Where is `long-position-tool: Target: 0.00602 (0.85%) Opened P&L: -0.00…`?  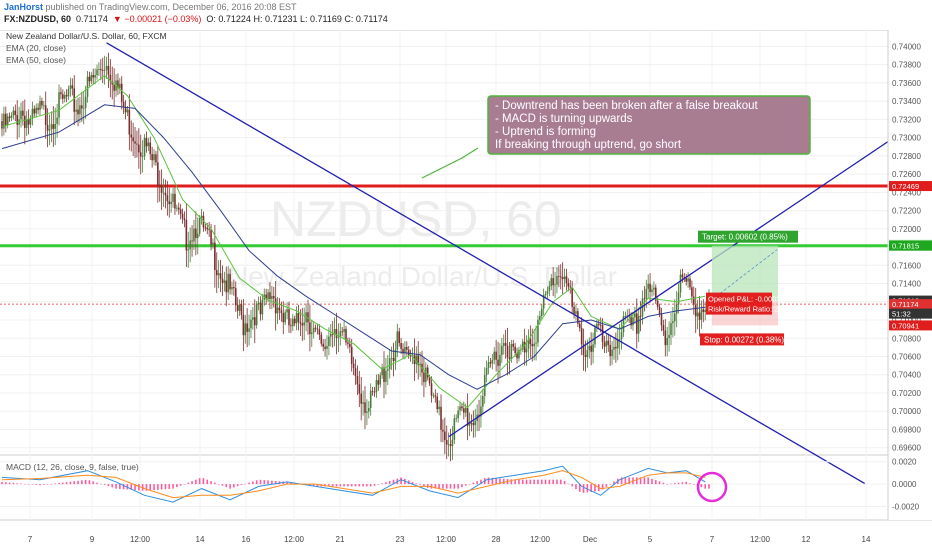
long-position-tool: Target: 0.00602 (0.85%) Opened P&L: -0.00… is located at coordinates (748, 288).